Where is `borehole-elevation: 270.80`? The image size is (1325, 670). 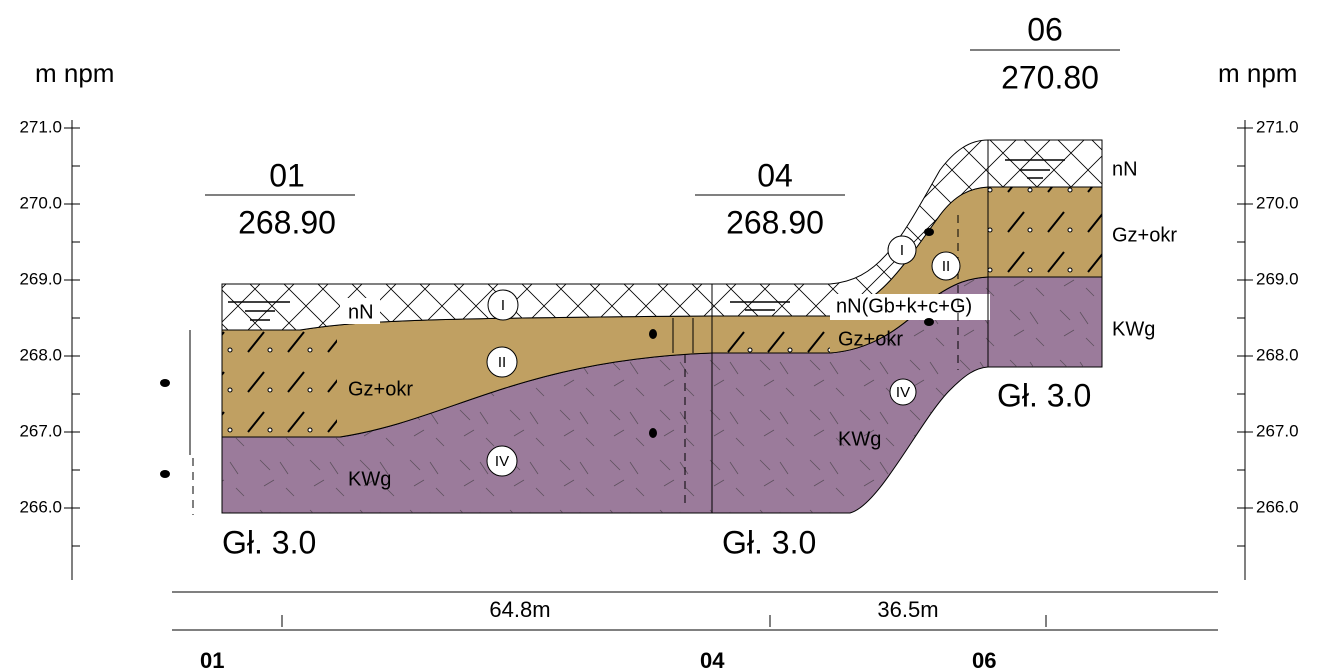
borehole-elevation: 270.80 is located at coordinates (1050, 77).